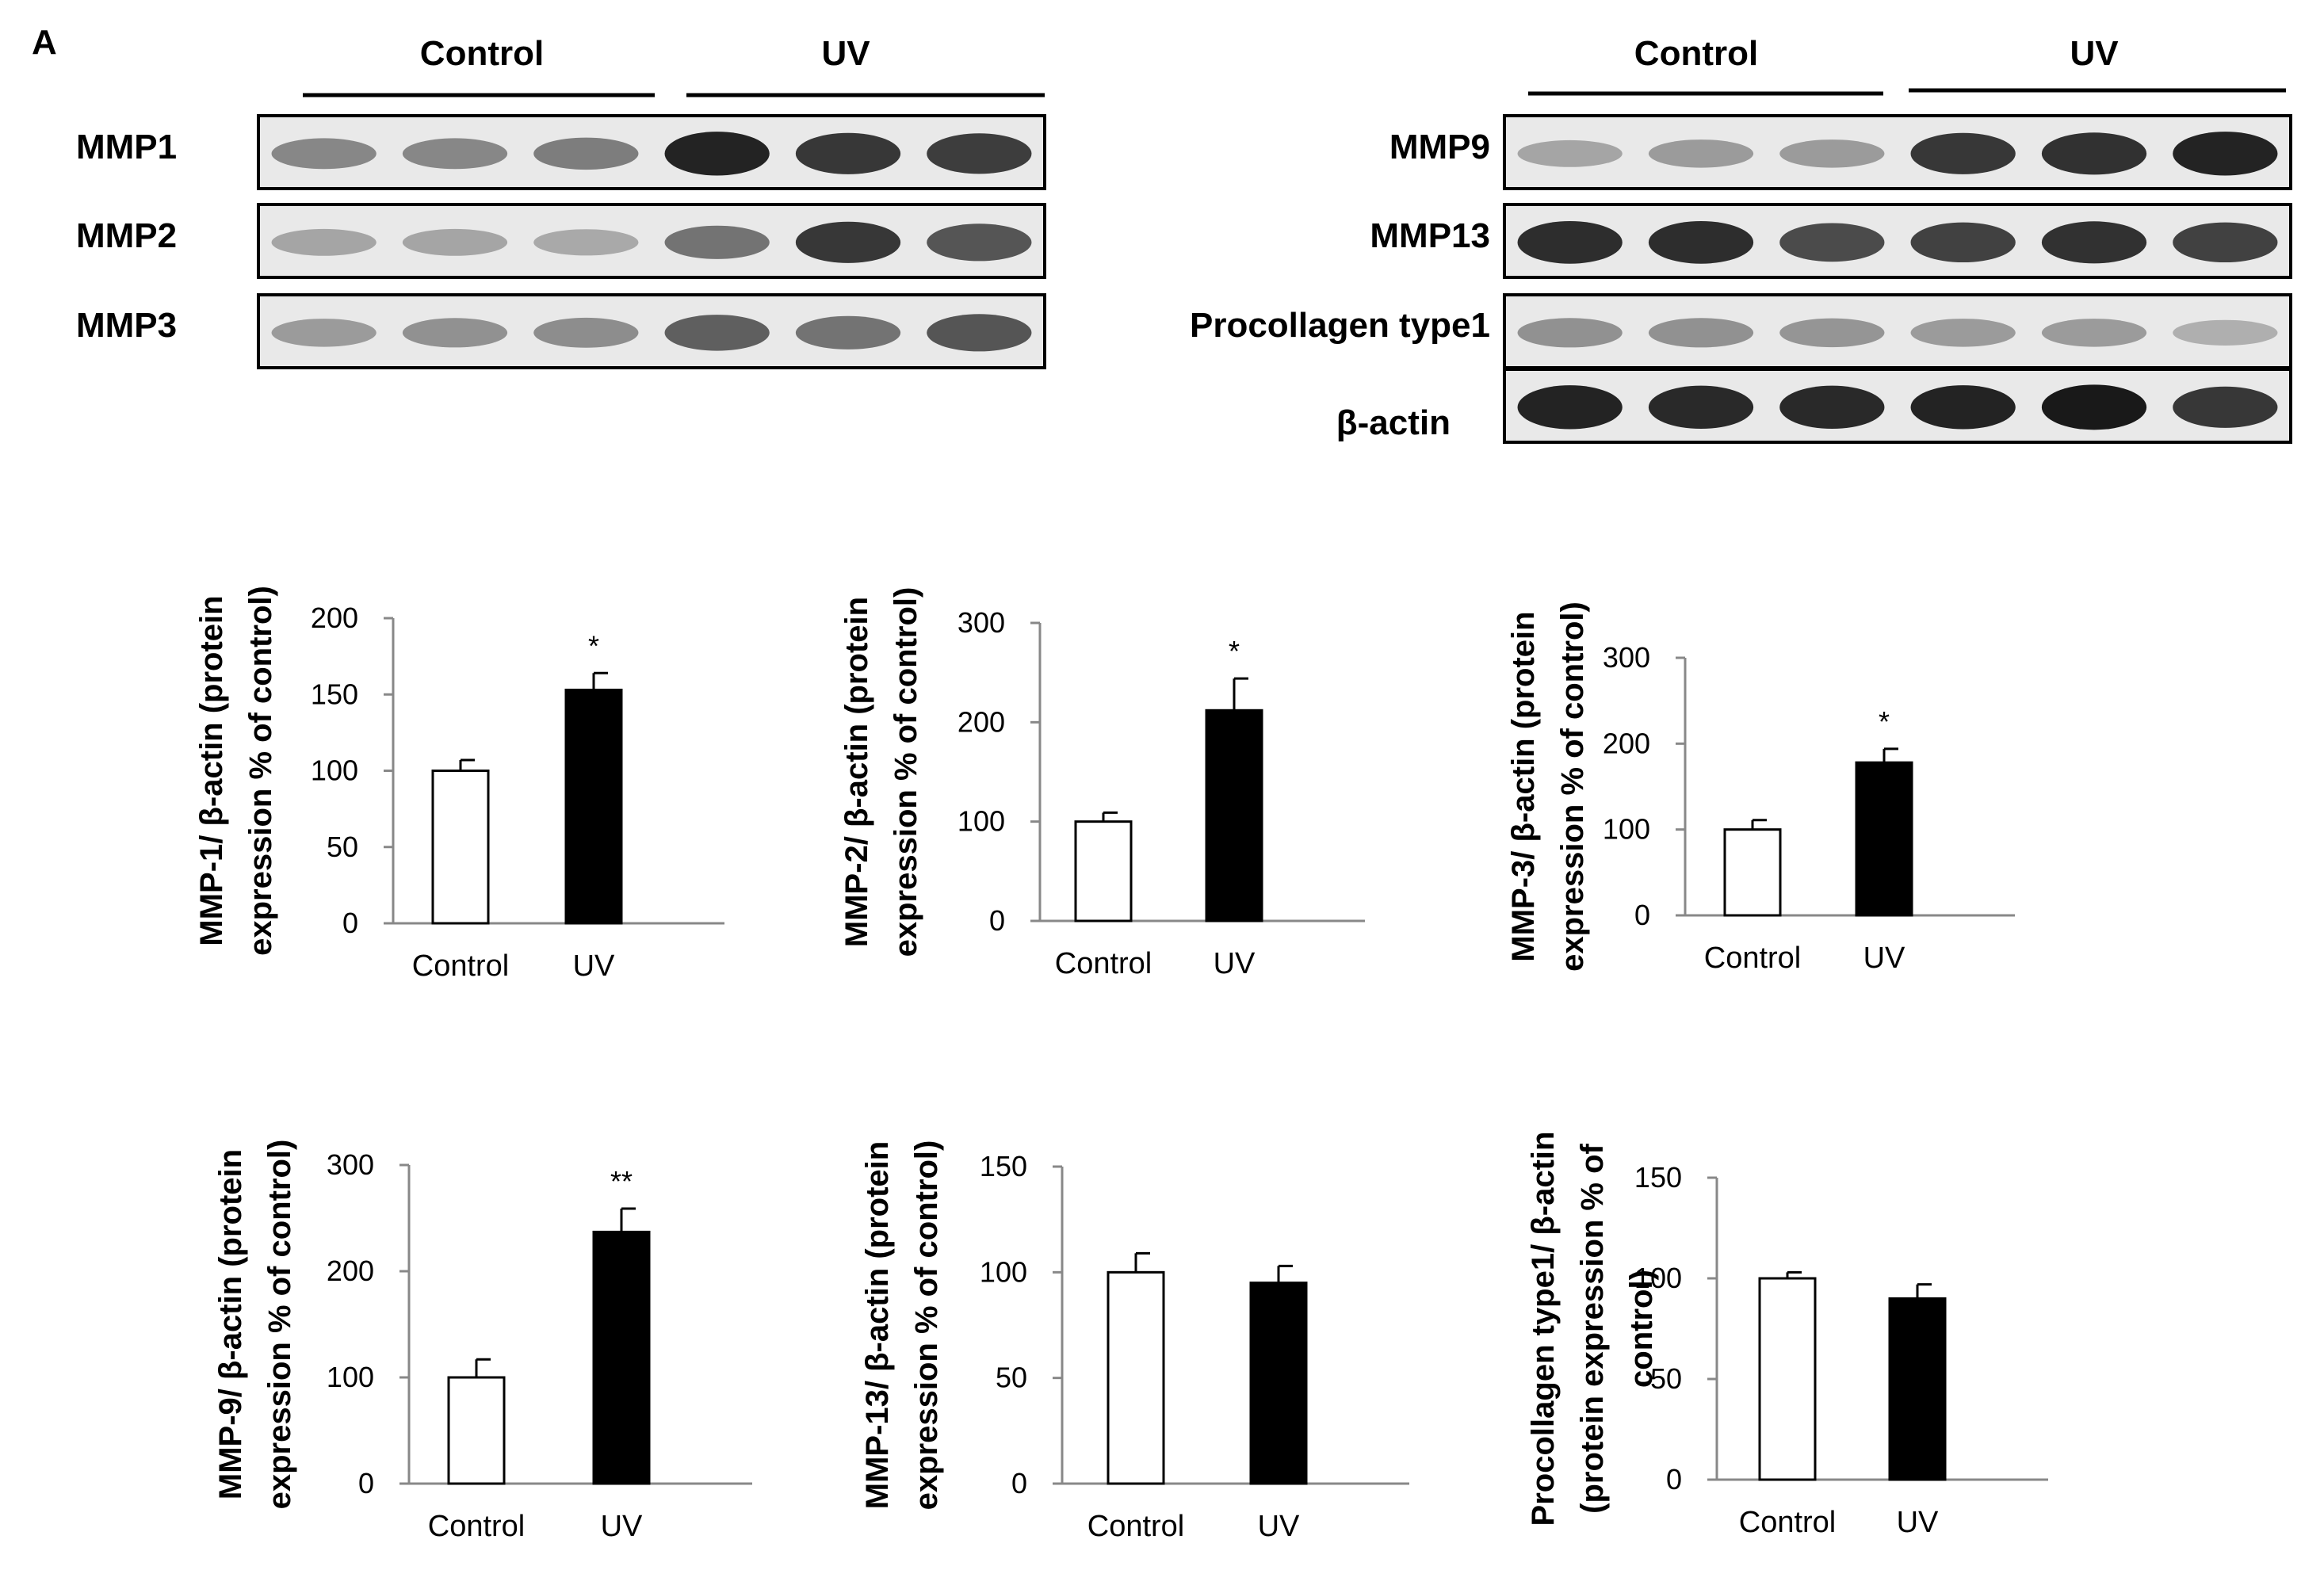  I want to click on blot-strip--actin, so click(1897, 406).